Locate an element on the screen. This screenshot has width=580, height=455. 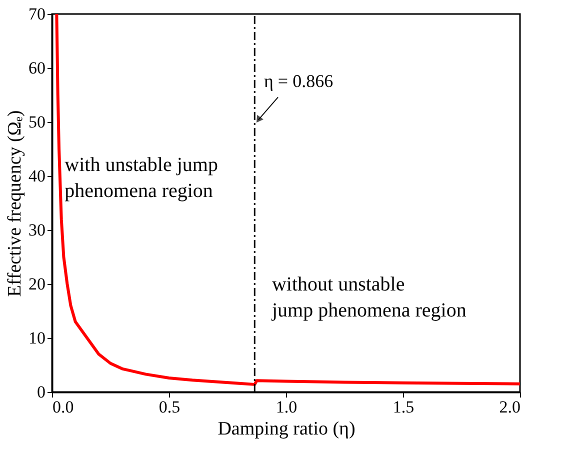
x-tick-label: 0.5 is located at coordinates (169, 407).